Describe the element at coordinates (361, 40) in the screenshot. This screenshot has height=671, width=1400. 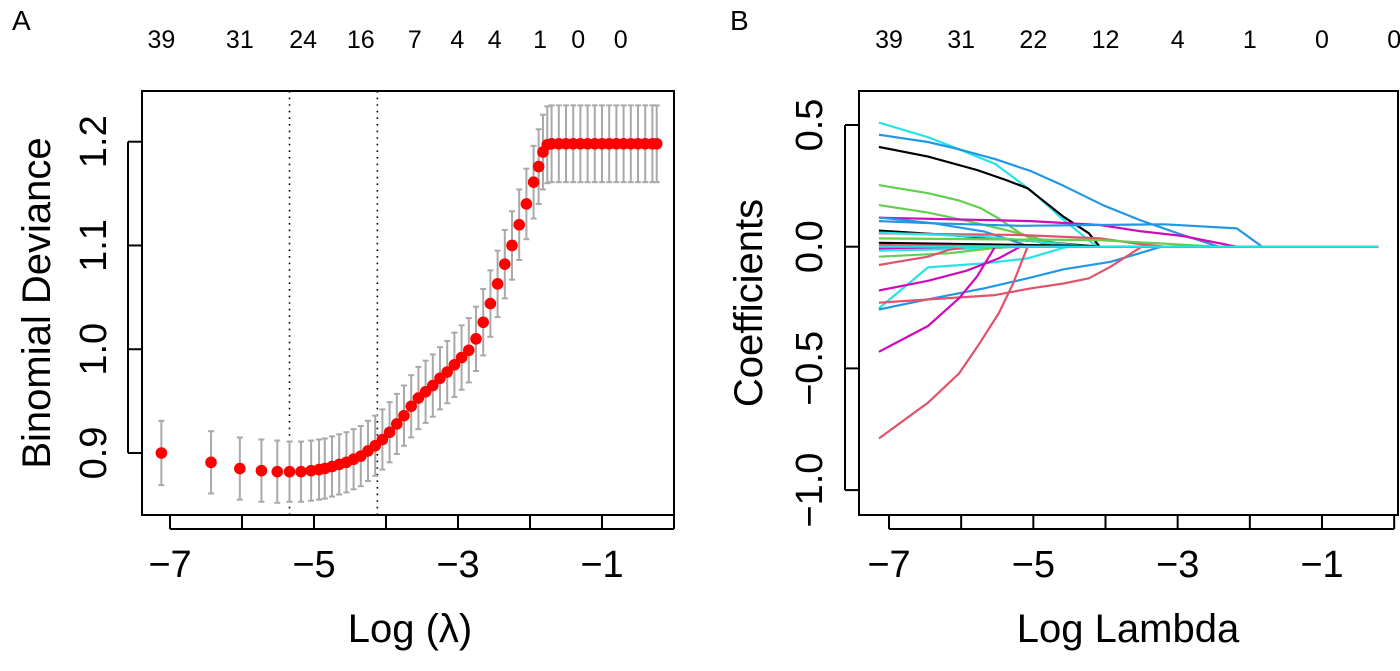
I see `top-axis-count-label: 16` at that location.